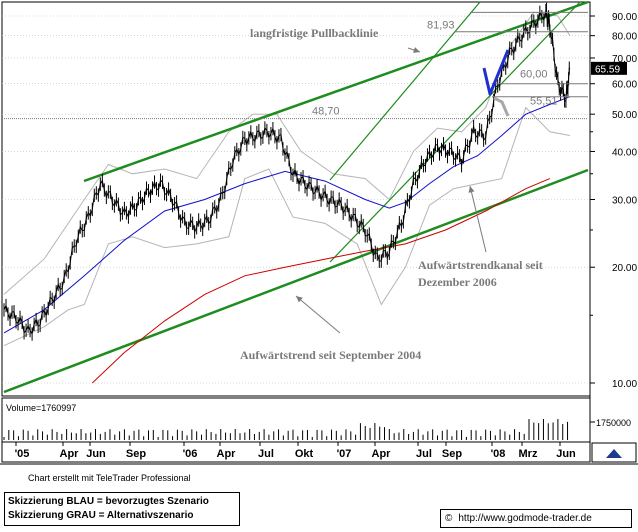 This screenshot has height=532, width=638. What do you see at coordinates (624, 37) in the screenshot?
I see `y-tick-label: 80.00` at bounding box center [624, 37].